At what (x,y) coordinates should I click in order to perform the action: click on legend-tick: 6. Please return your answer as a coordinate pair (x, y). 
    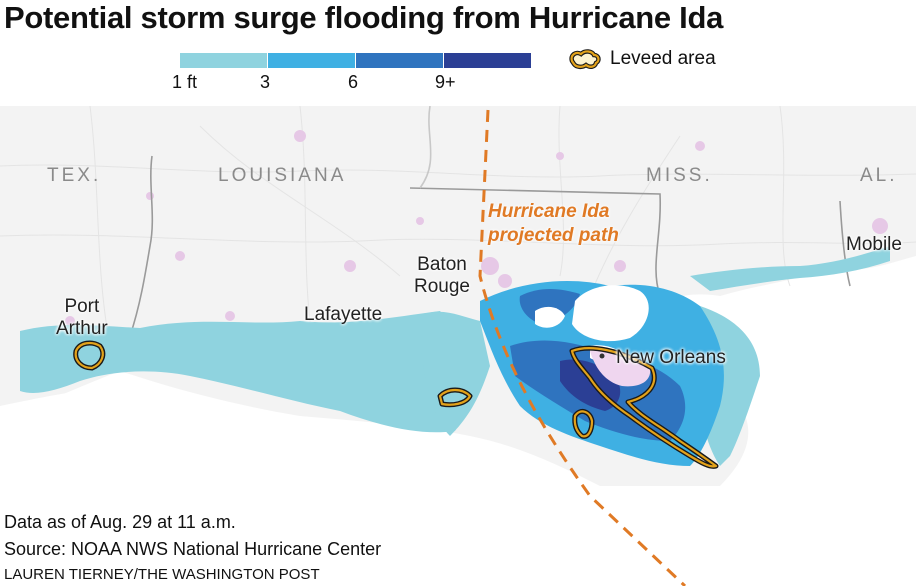
    Looking at the image, I should click on (353, 82).